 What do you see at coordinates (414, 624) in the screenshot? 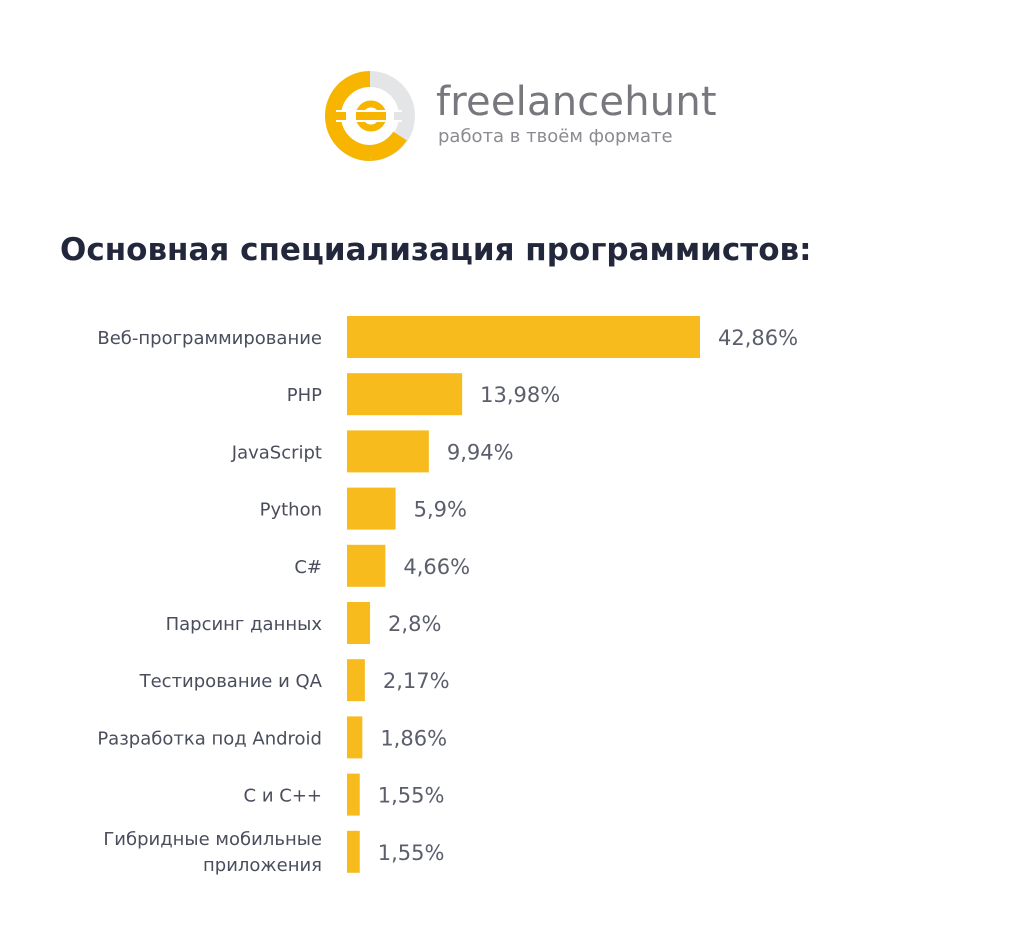
I see `value-label-5: 2,8%` at bounding box center [414, 624].